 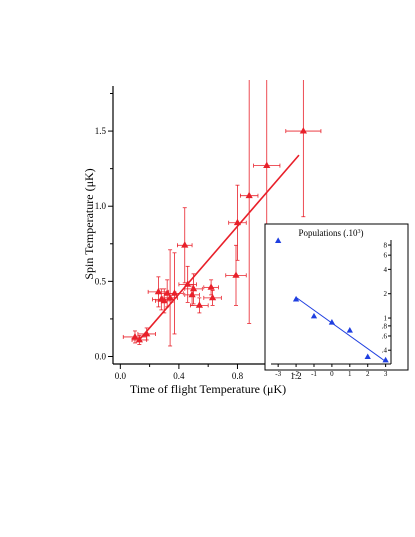 I want to click on inset-y-tick-label: .4, so click(x=385, y=351).